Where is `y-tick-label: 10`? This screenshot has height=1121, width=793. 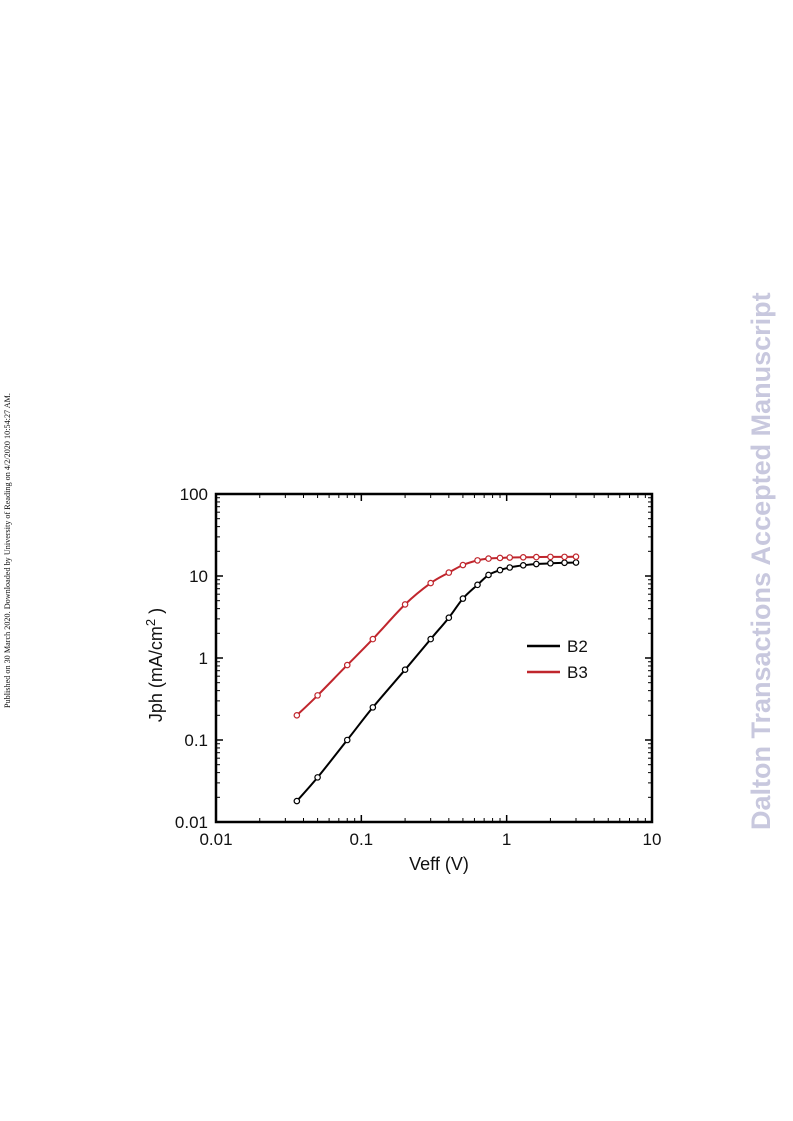
y-tick-label: 10 is located at coordinates (198, 576).